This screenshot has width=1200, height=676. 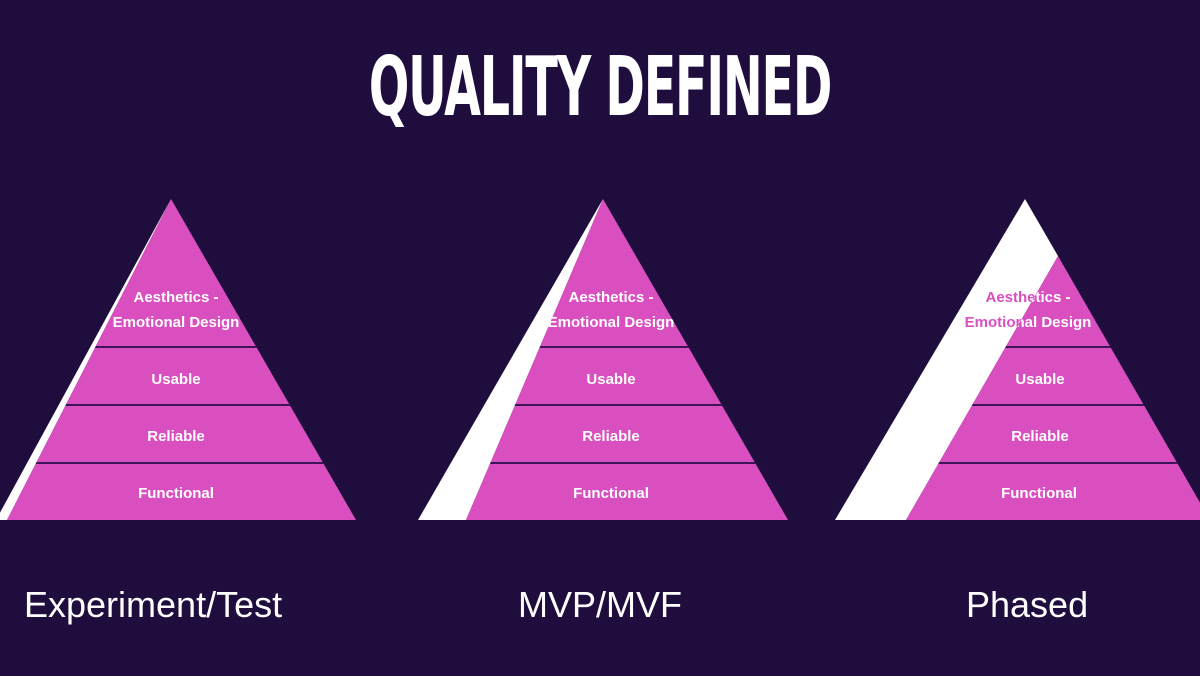 What do you see at coordinates (600, 87) in the screenshot?
I see `slide-title: QUALITY DEFINED` at bounding box center [600, 87].